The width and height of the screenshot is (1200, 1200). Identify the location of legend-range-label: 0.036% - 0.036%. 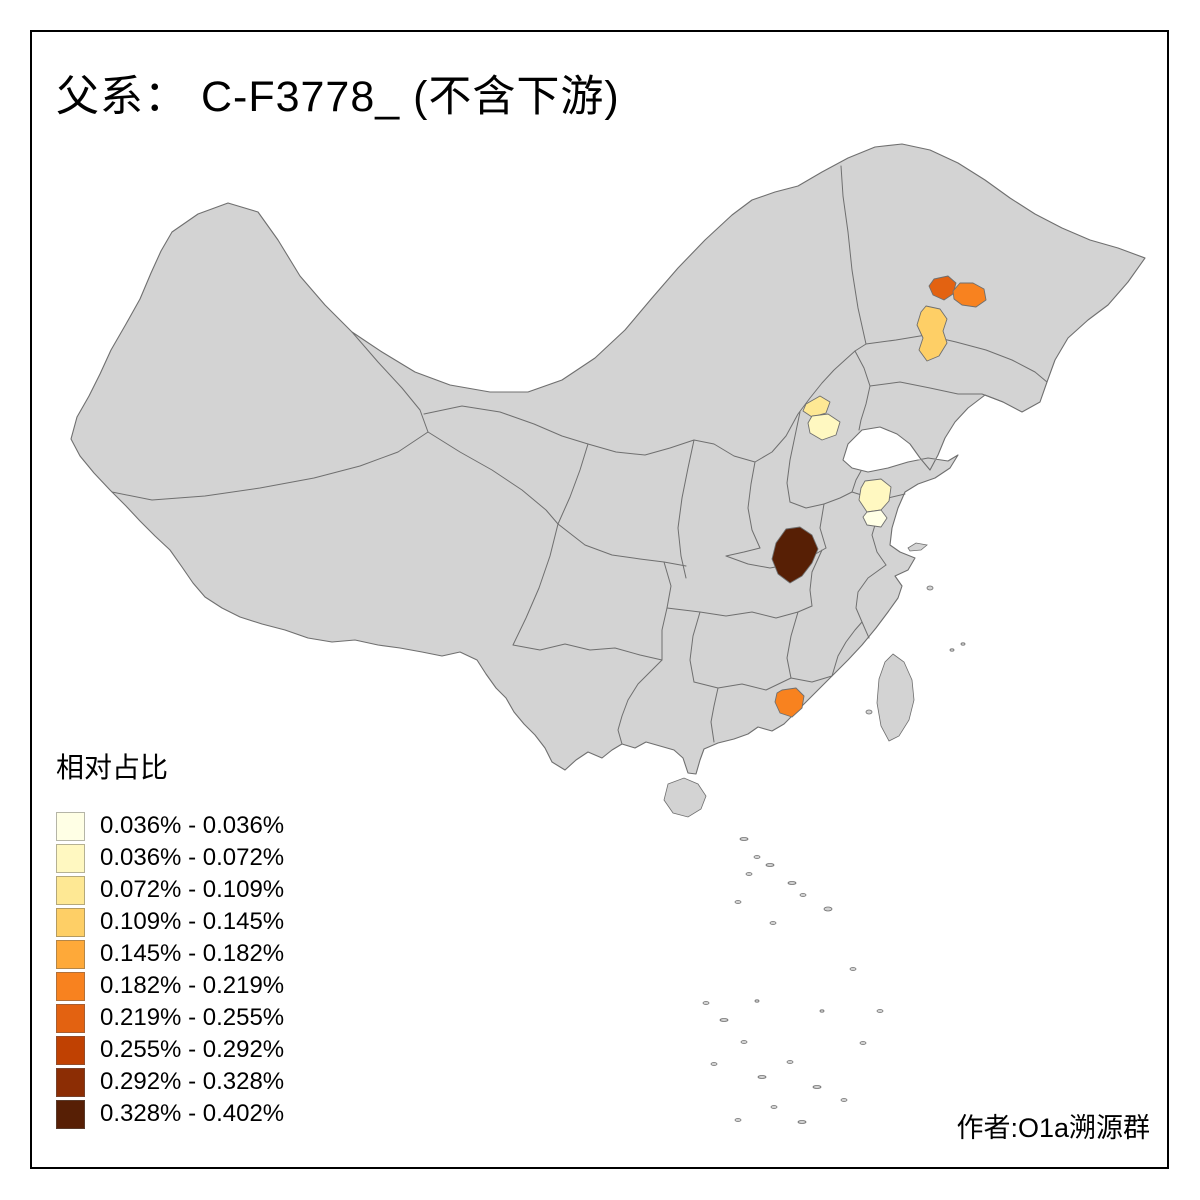
(192, 825).